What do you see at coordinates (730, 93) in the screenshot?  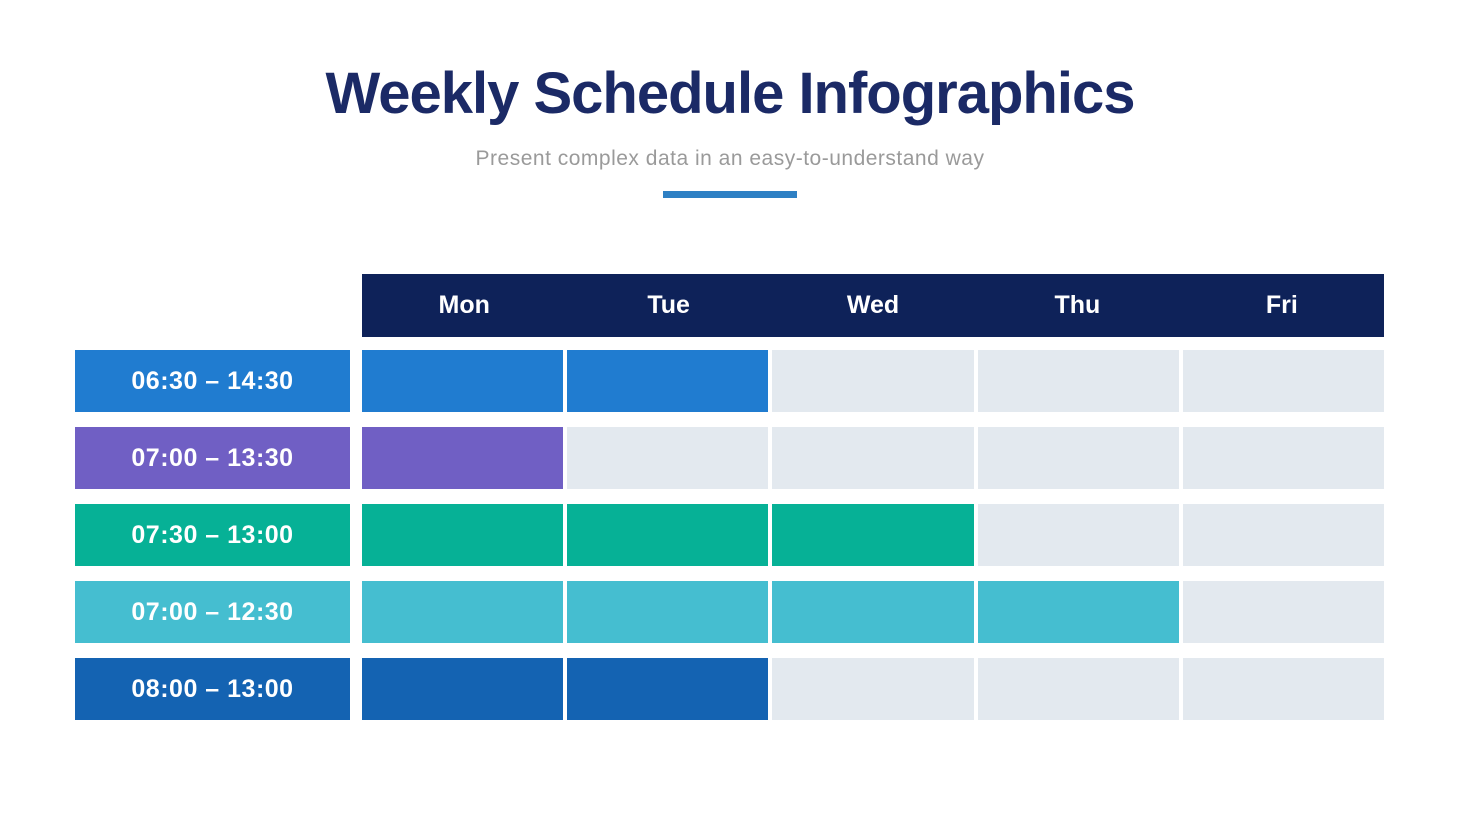 I see `page-title: Weekly Schedule Infographics` at bounding box center [730, 93].